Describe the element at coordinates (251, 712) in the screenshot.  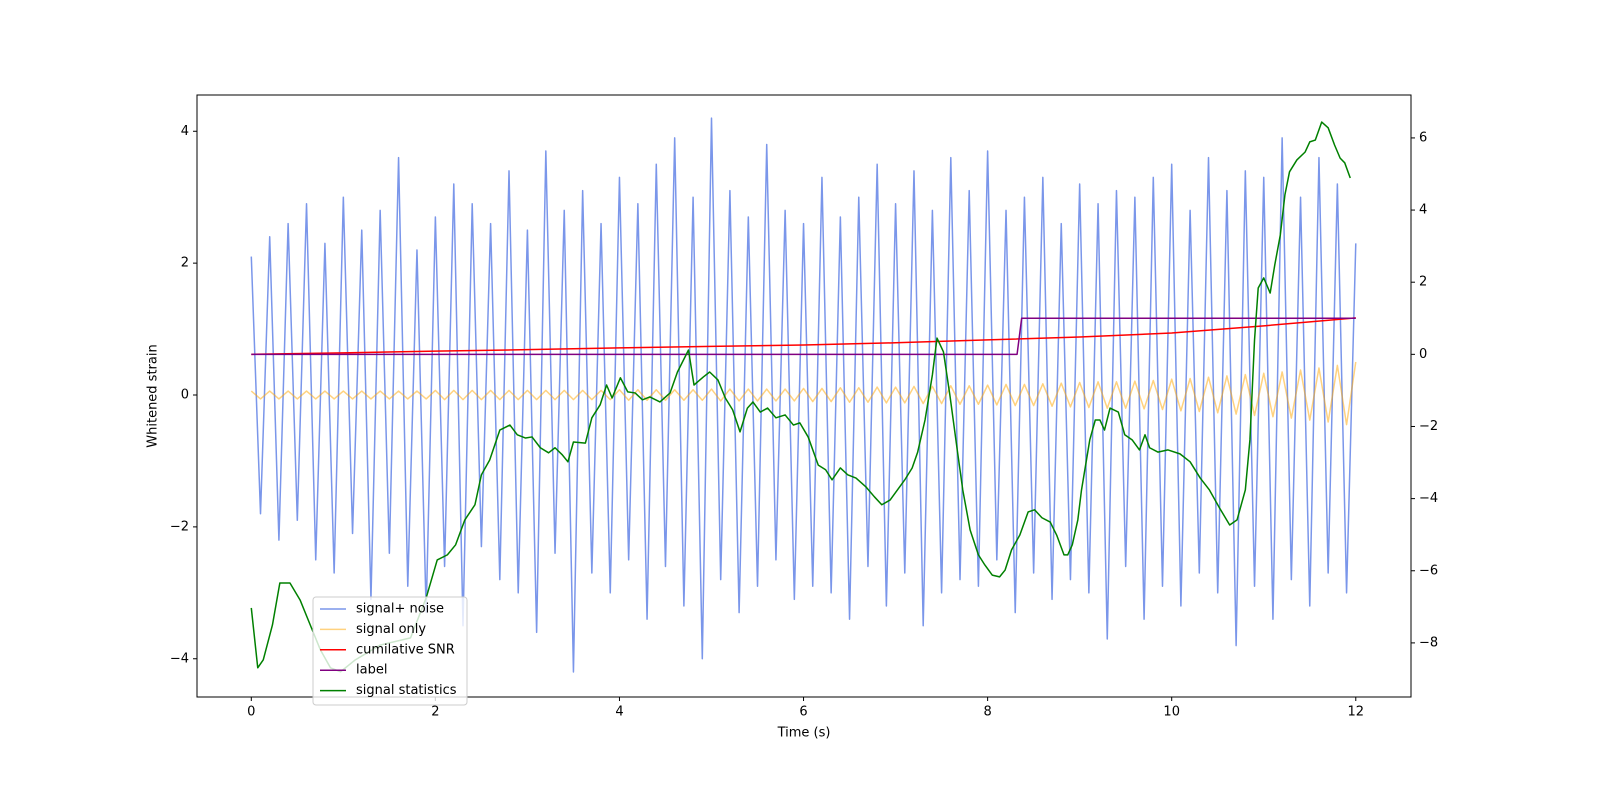
I see `x-tick-label: 0` at that location.